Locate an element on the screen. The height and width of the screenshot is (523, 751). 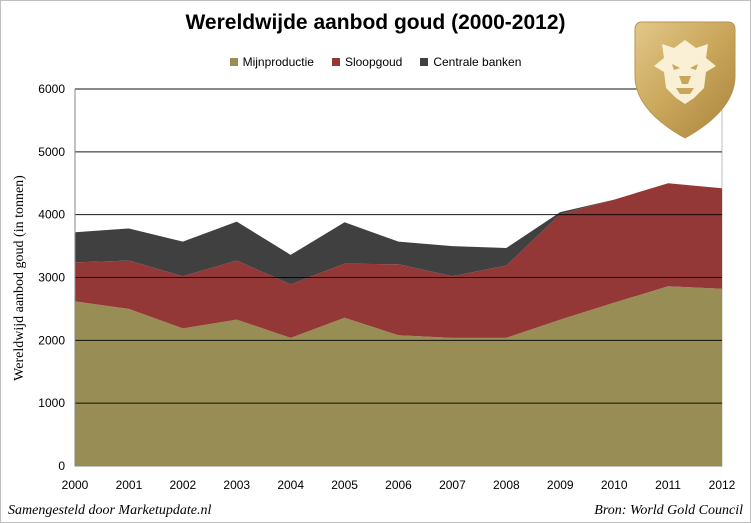
x-tick-label: 2009 is located at coordinates (560, 485).